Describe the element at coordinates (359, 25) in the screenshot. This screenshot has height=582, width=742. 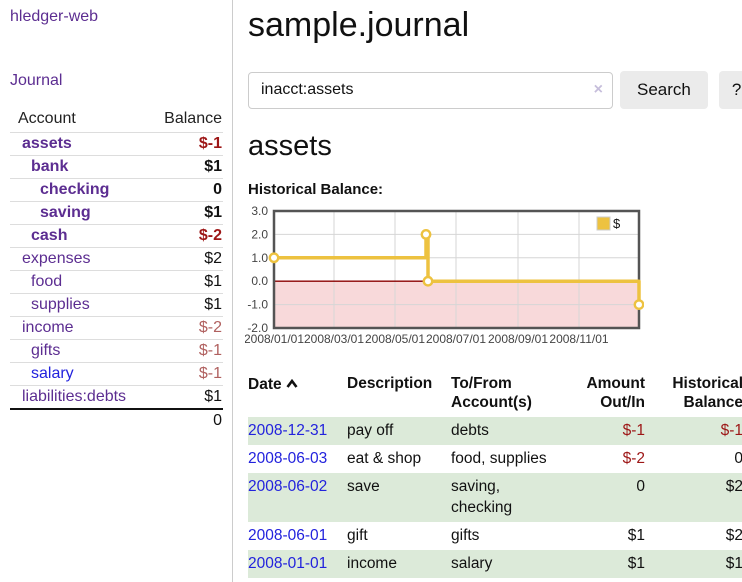
I see `page-title: sample.journal` at that location.